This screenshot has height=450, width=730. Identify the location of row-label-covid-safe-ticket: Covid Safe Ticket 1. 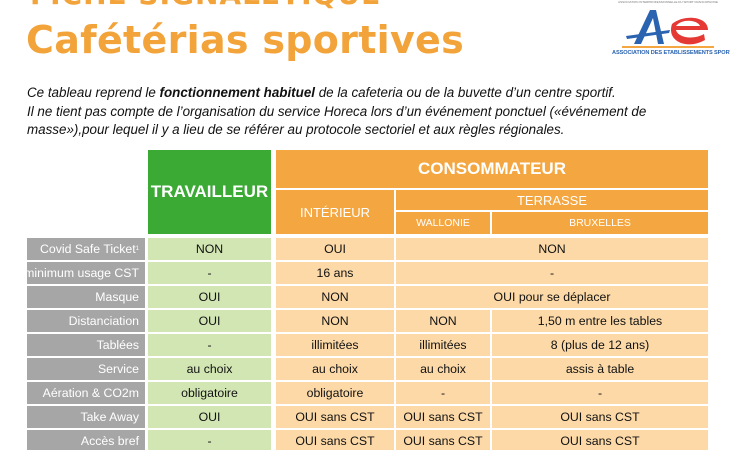
(86, 249).